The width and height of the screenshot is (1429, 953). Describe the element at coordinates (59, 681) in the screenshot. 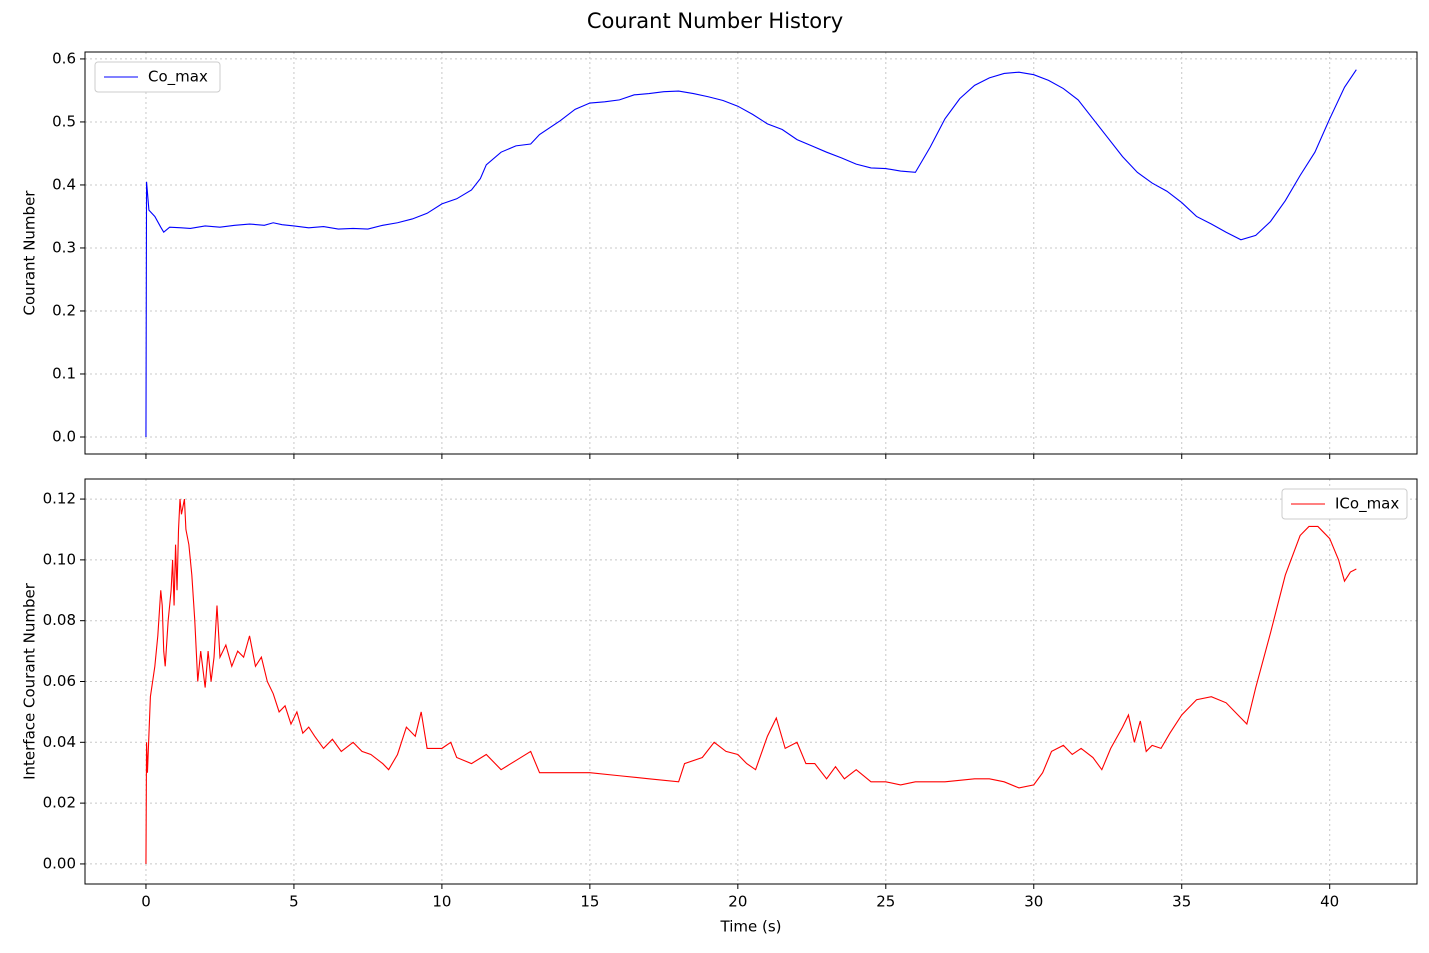

I see `y-tick-label: 0.06` at that location.